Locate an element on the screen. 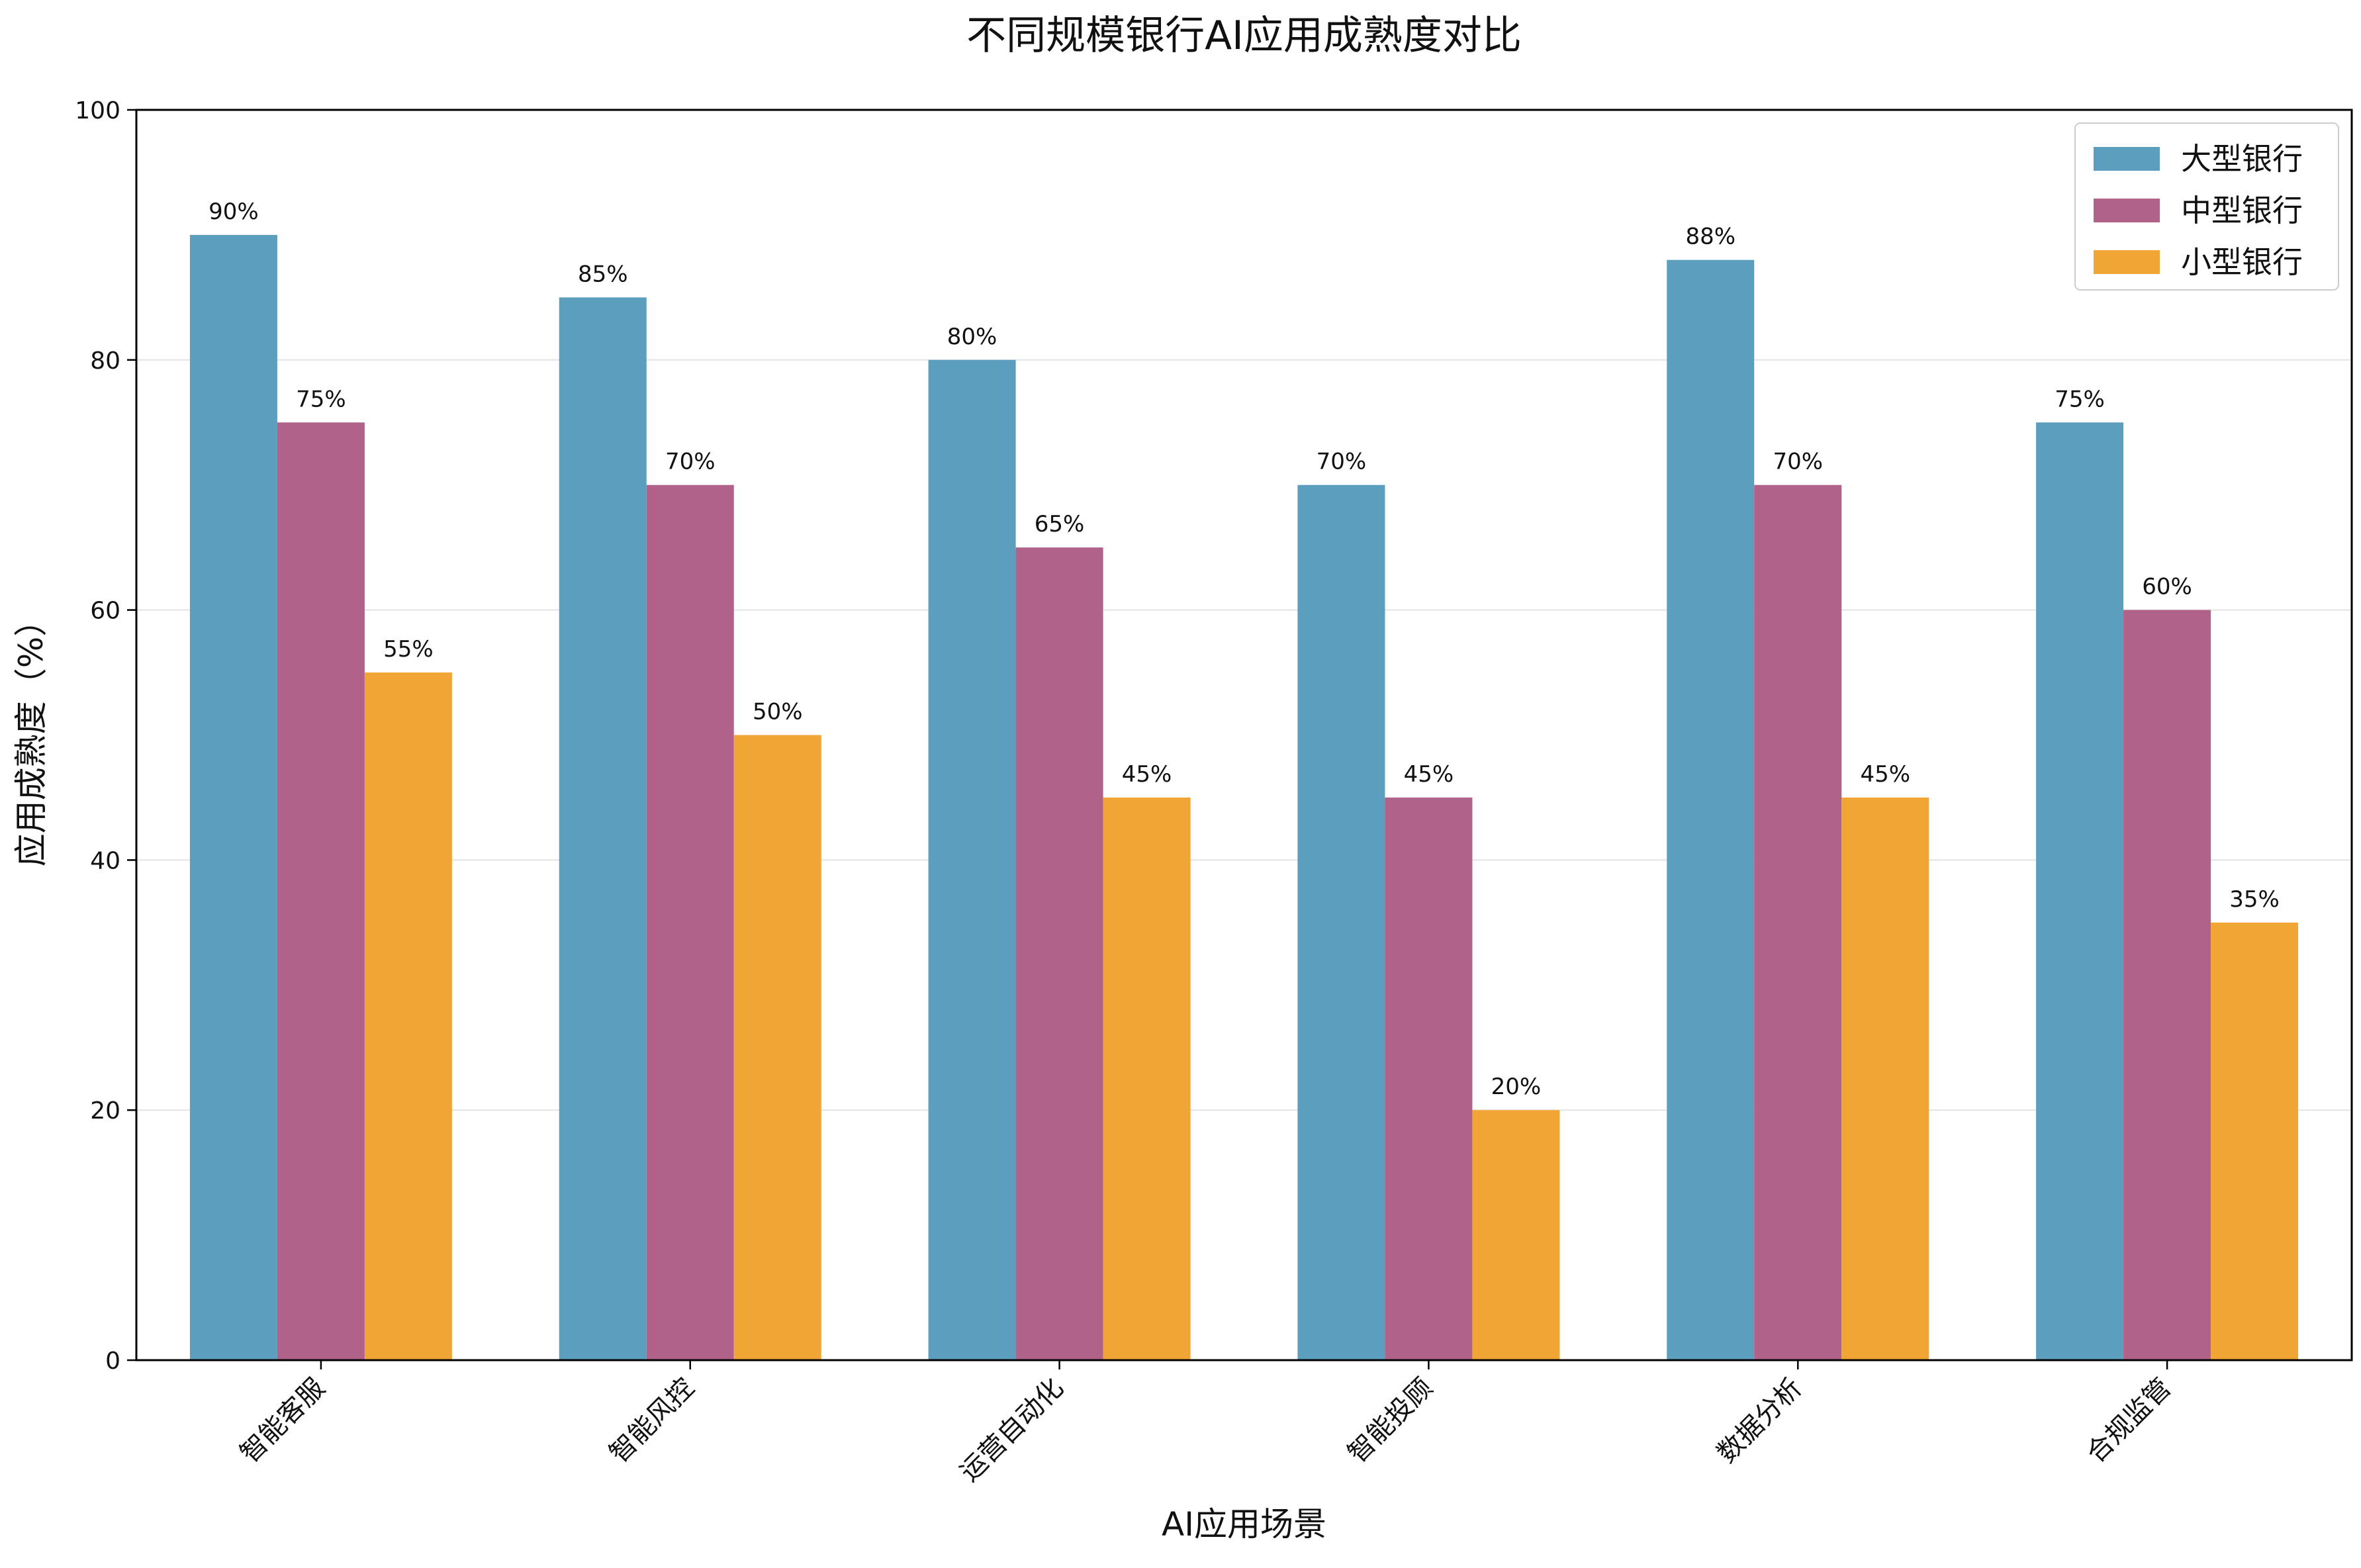 This screenshot has height=1568, width=2361. y-tick-label: 20 is located at coordinates (105, 1111).